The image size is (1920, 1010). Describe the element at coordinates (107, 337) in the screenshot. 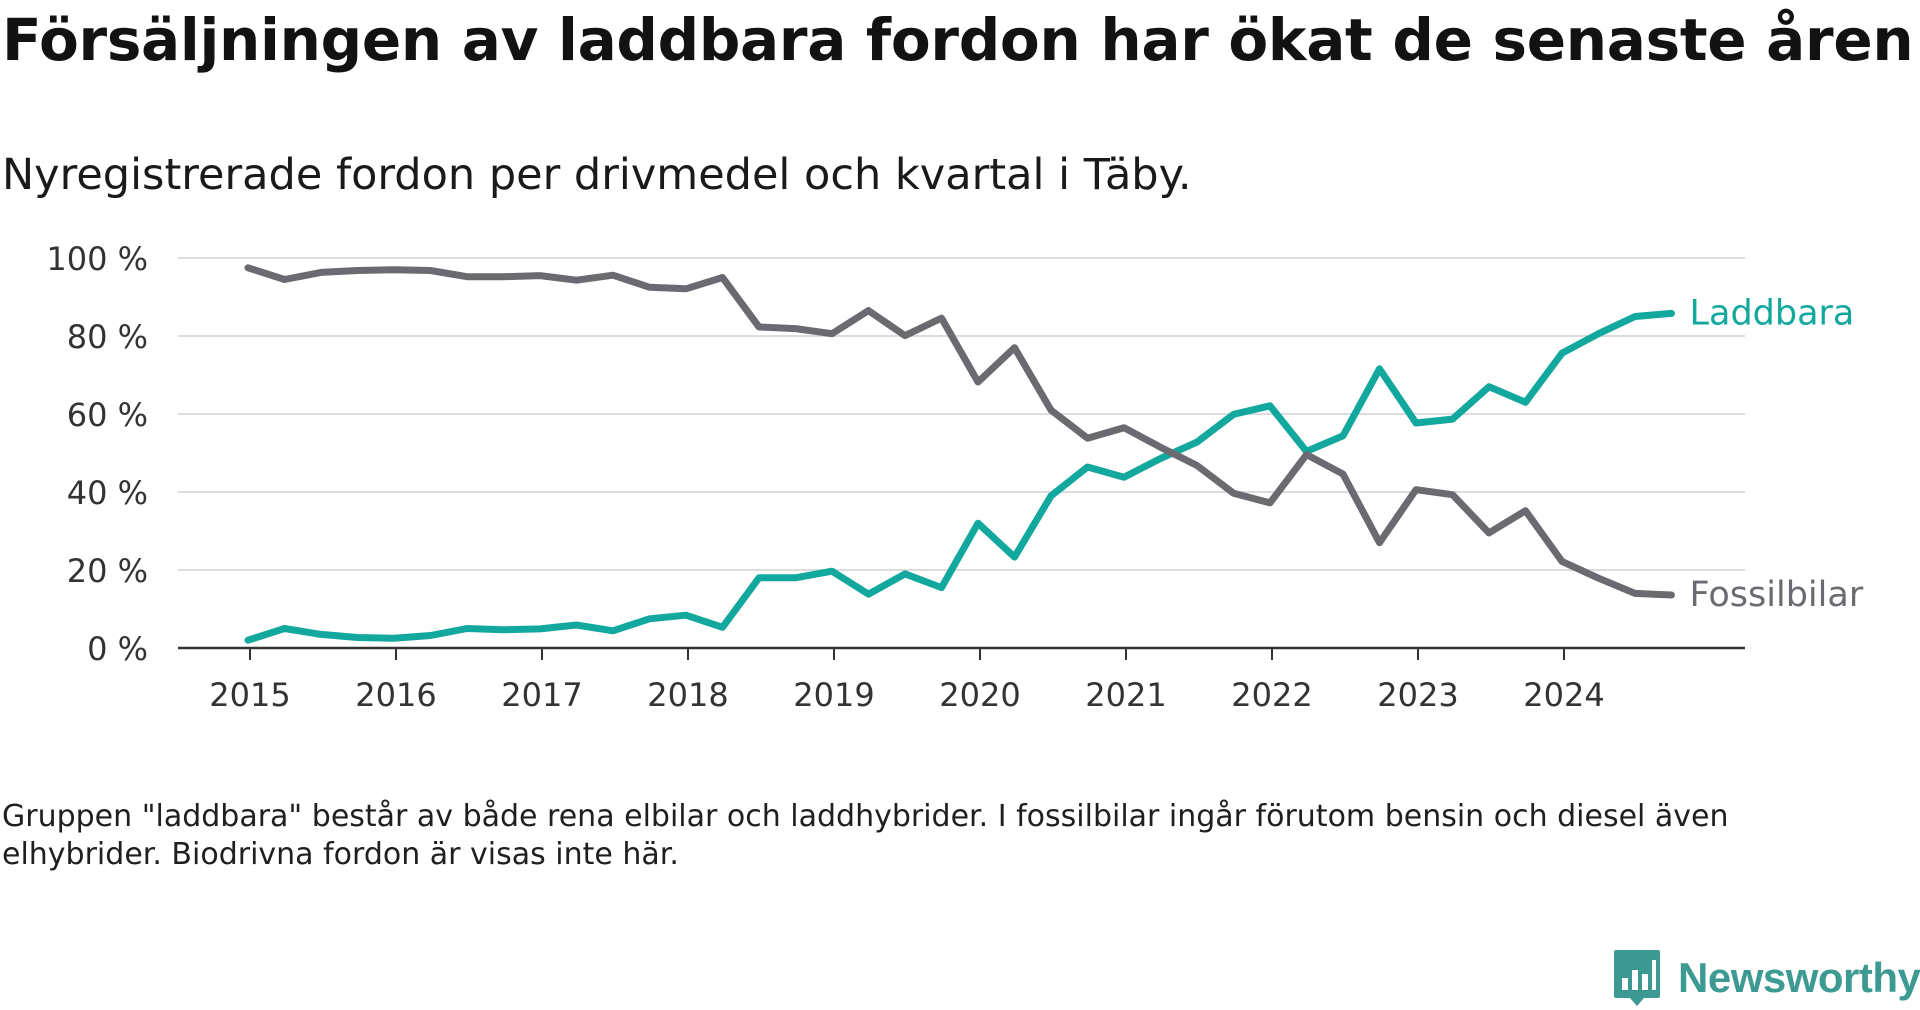

I see `y-tick-label: 80 %` at that location.